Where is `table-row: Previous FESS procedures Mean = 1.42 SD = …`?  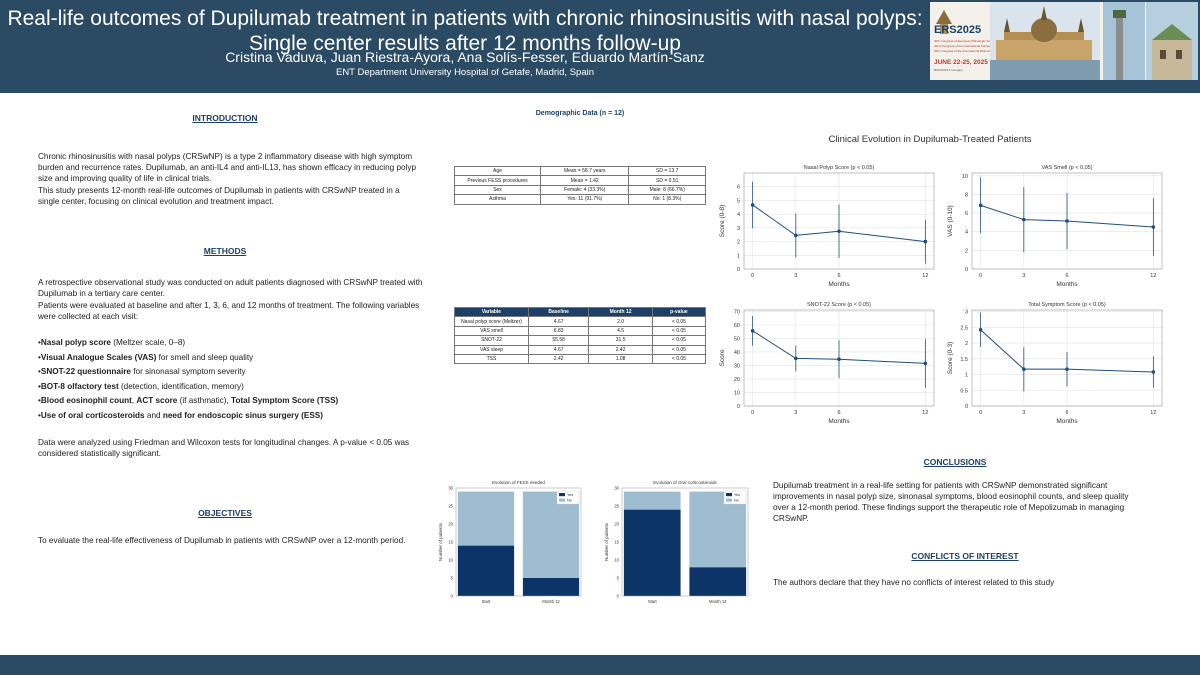
table-row: Previous FESS procedures Mean = 1.42 SD = … is located at coordinates (580, 180).